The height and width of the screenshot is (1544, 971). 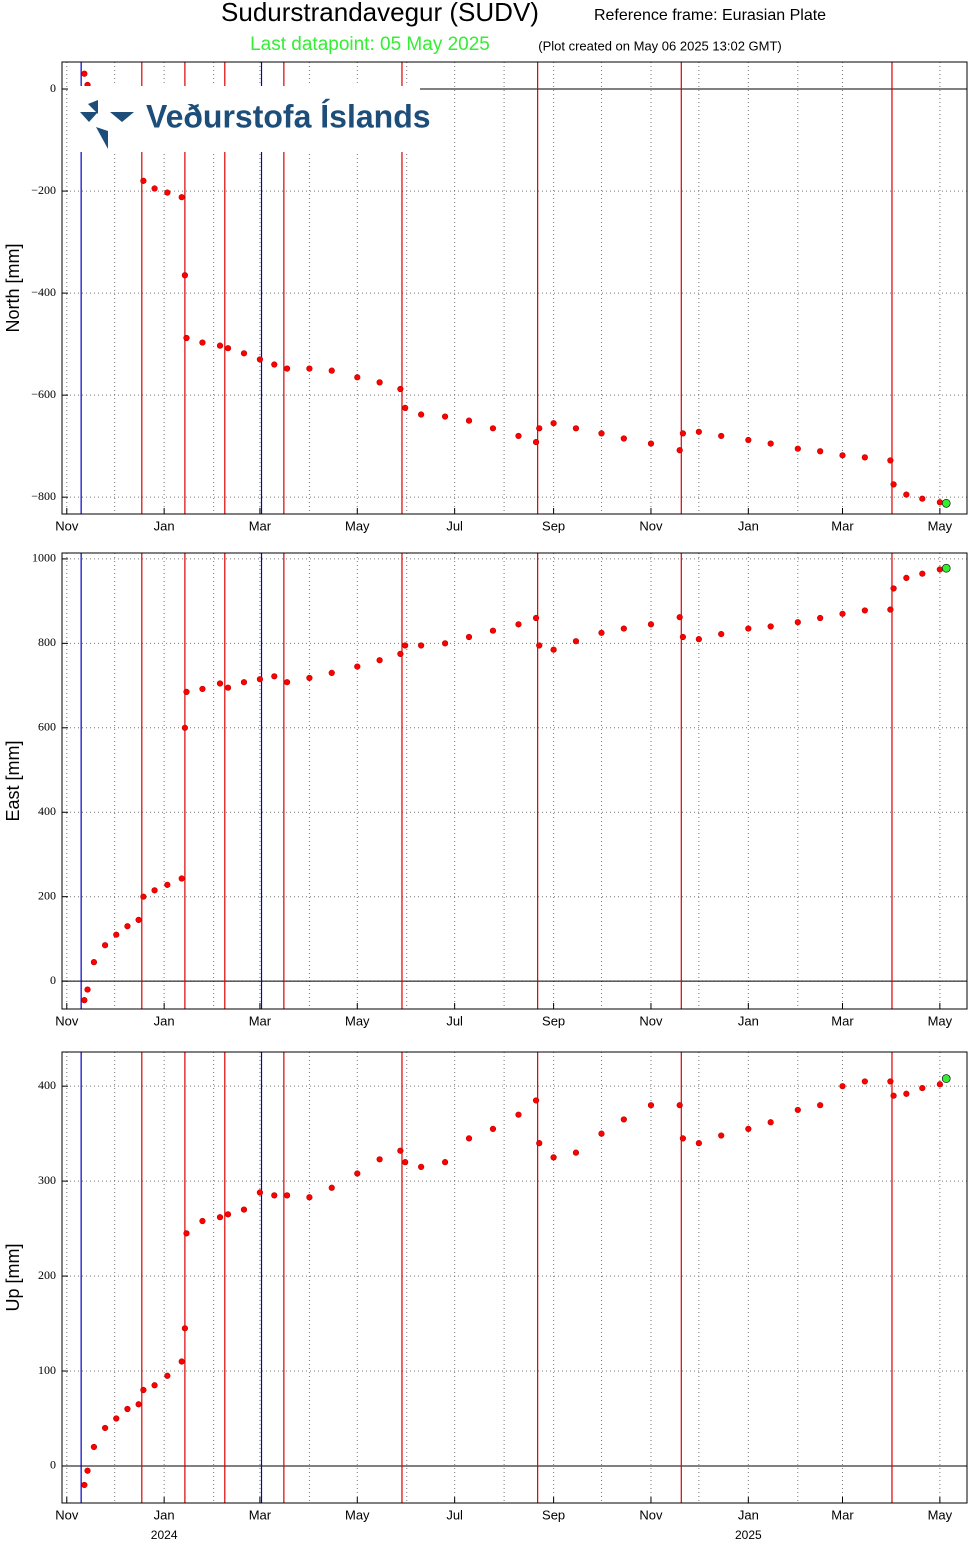 I want to click on logo: Veðurstofa Íslands, so click(x=249, y=119).